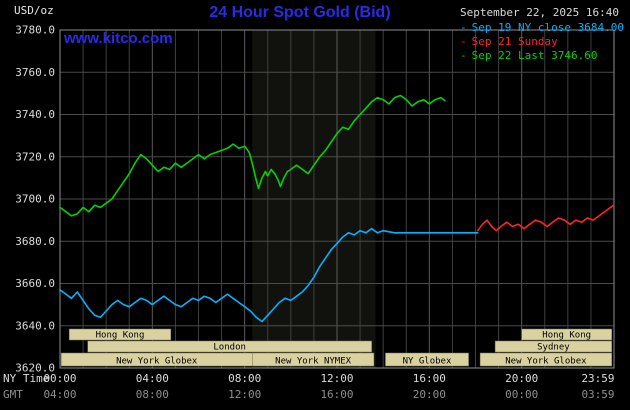 This screenshot has height=410, width=630. Describe the element at coordinates (463, 27) in the screenshot. I see `legend-marker-sep19: -` at that location.